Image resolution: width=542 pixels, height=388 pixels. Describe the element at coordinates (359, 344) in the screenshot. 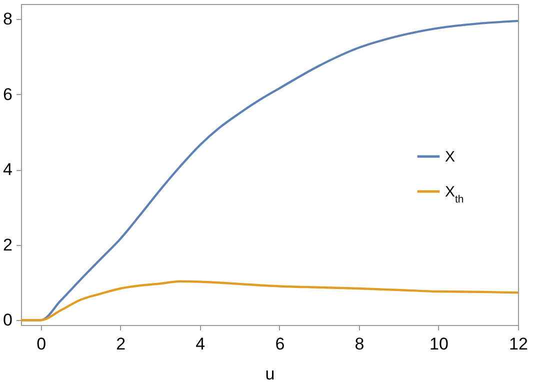

I see `x-tick-label: 8` at that location.